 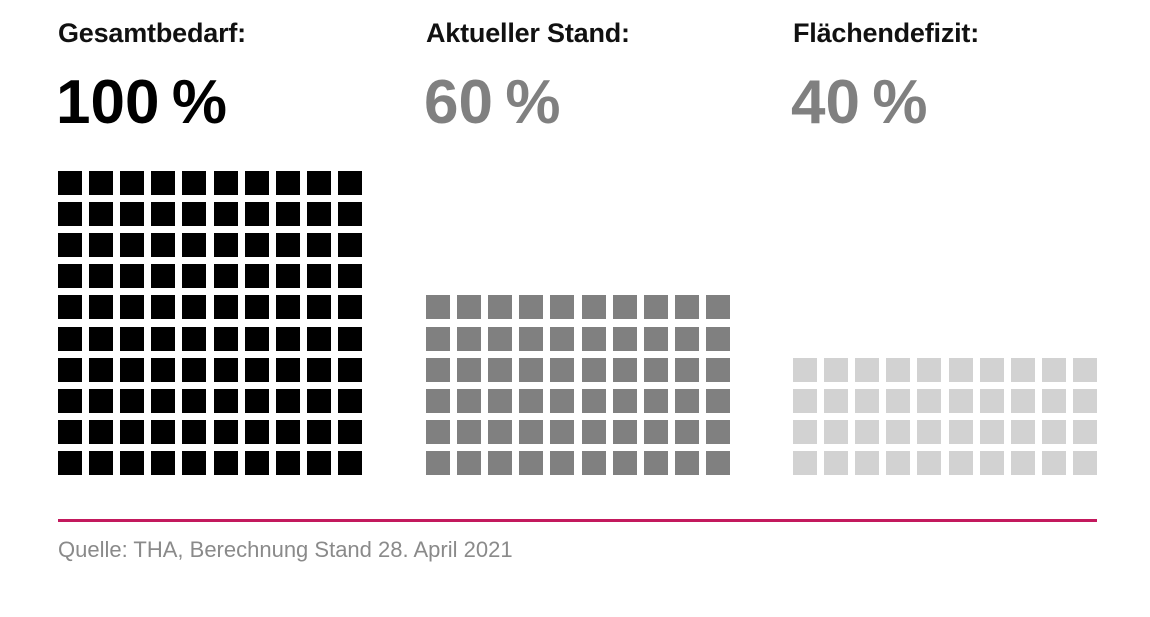 I want to click on panel-label: Gesamtbedarf:, so click(x=152, y=33).